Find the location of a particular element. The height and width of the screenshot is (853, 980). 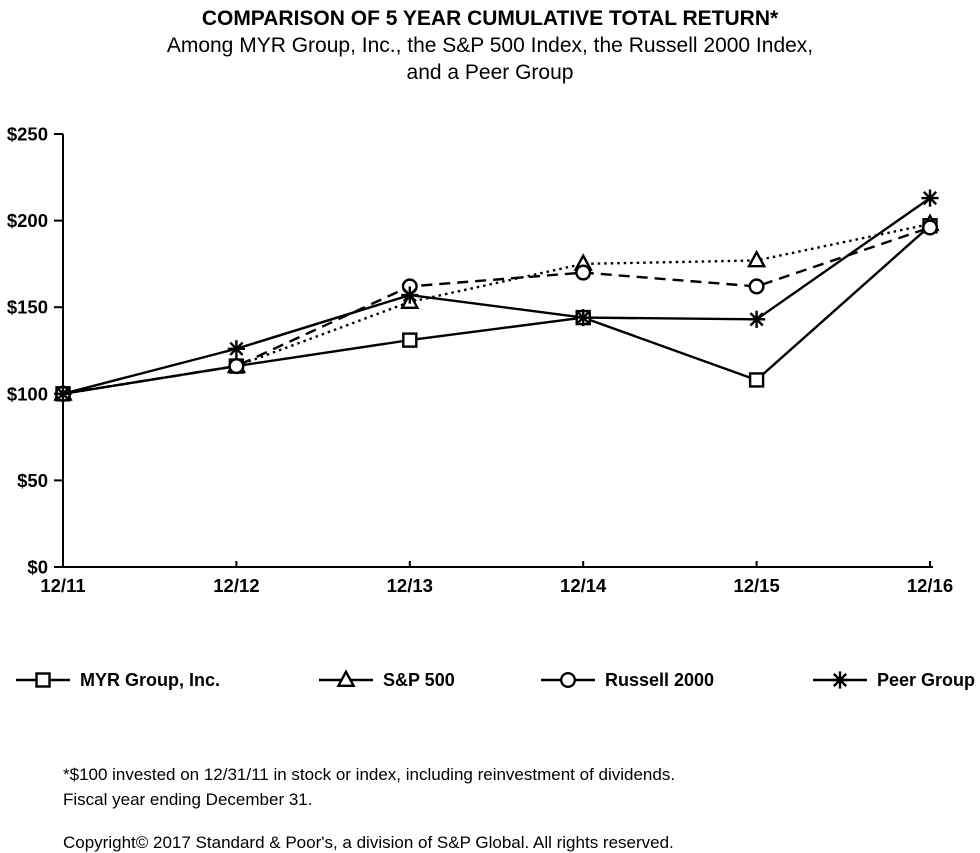

sp500-line-sample-icon is located at coordinates (346, 678).